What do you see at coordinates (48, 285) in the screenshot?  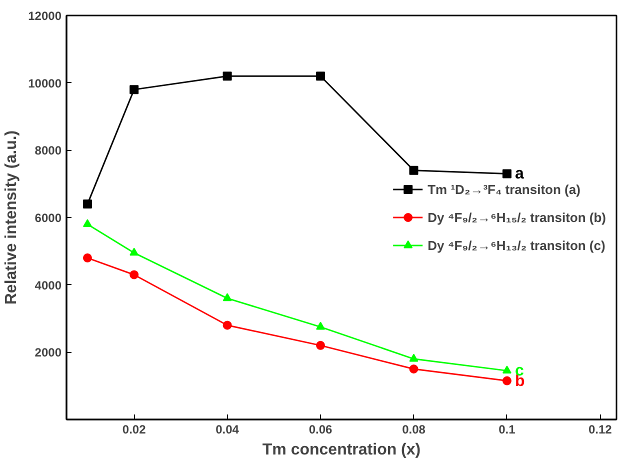 I see `y-tick-label: 4000` at bounding box center [48, 285].